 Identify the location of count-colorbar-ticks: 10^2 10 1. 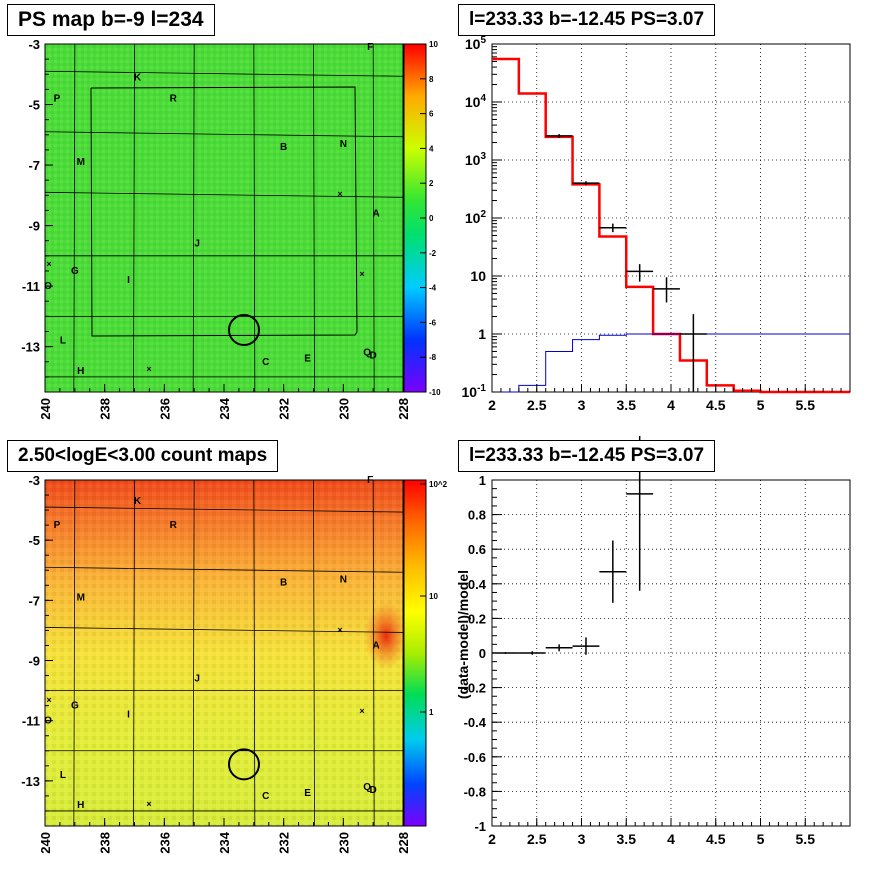
(434, 598).